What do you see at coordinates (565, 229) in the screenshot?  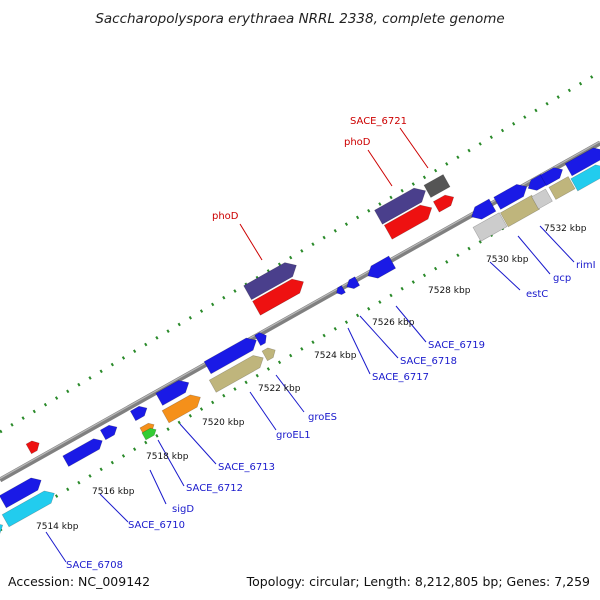 I see `scale-tick-label: 7532 kbp` at bounding box center [565, 229].